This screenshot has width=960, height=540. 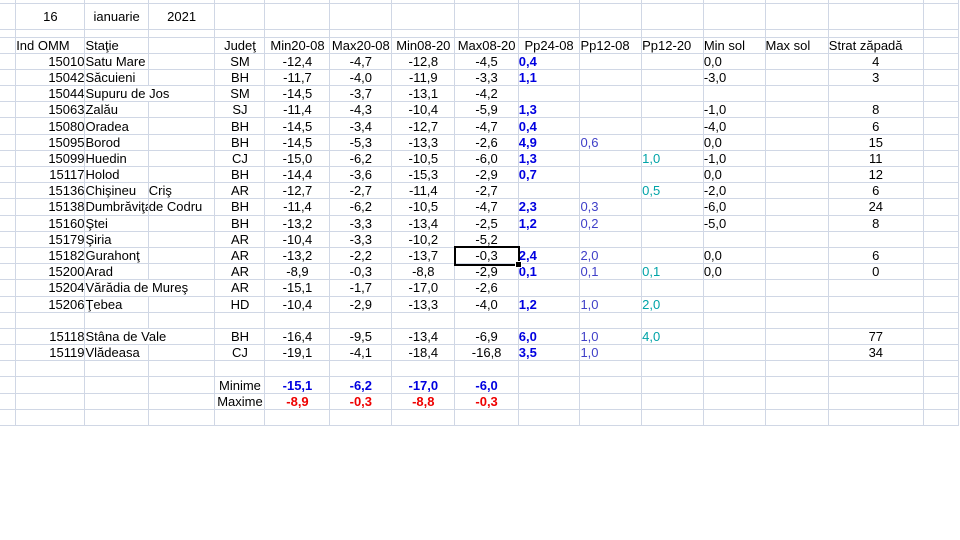 What do you see at coordinates (797, 304) in the screenshot?
I see `cell-15206-maxsol` at bounding box center [797, 304].